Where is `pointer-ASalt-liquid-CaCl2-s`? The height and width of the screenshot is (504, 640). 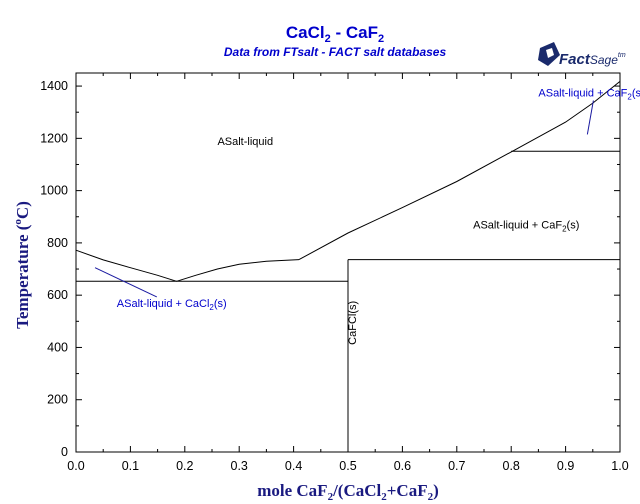 pointer-ASalt-liquid-CaCl2-s is located at coordinates (126, 282).